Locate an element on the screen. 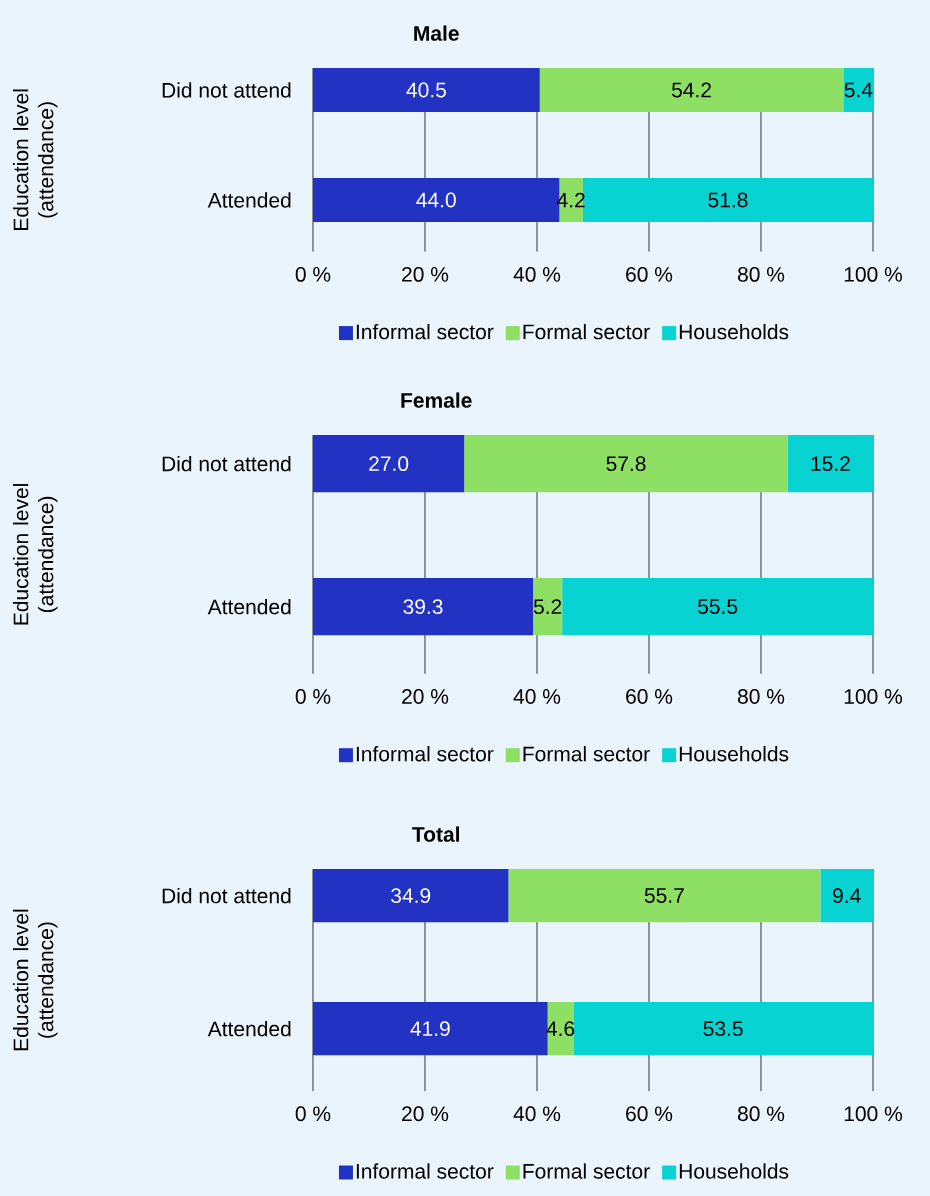 The image size is (930, 1196). data-label: 51.8 is located at coordinates (728, 200).